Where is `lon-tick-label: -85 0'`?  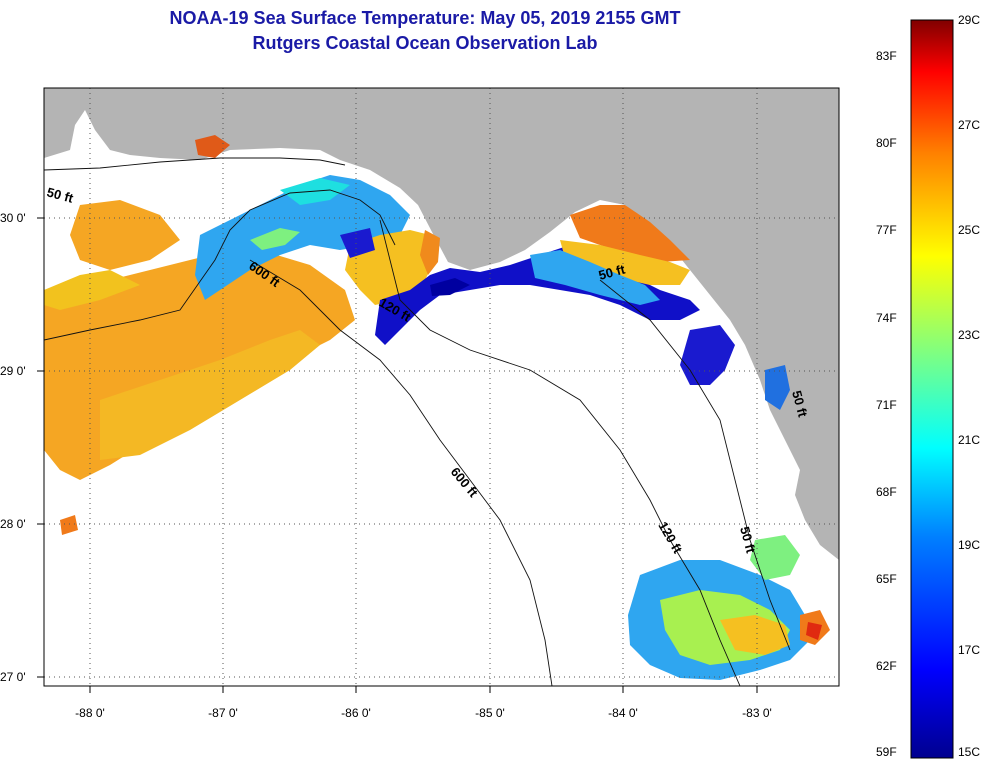
lon-tick-label: -85 0' is located at coordinates (490, 713).